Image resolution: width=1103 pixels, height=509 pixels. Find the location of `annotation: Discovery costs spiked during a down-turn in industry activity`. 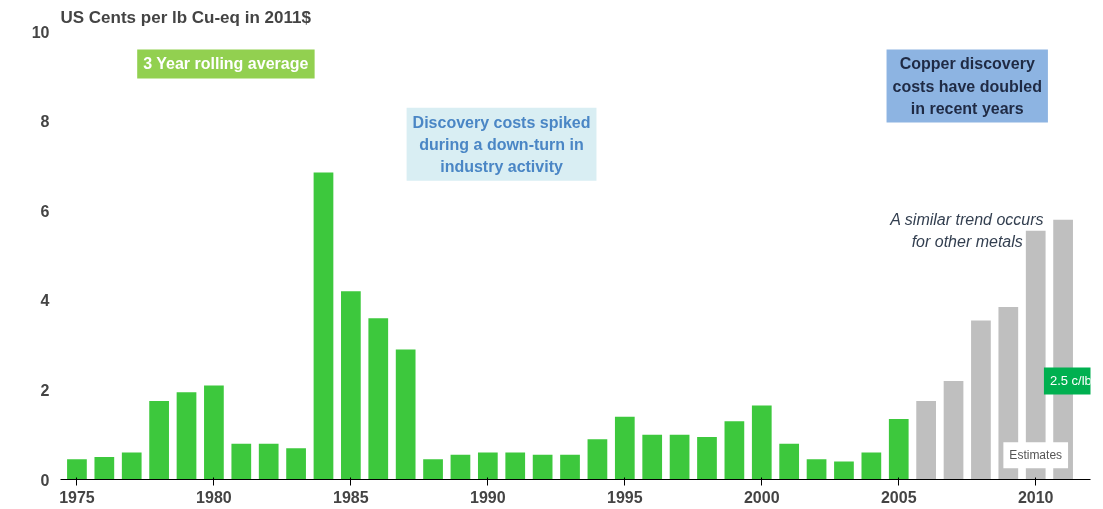

annotation: Discovery costs spiked during a down-turn in industry activity is located at coordinates (501, 144).